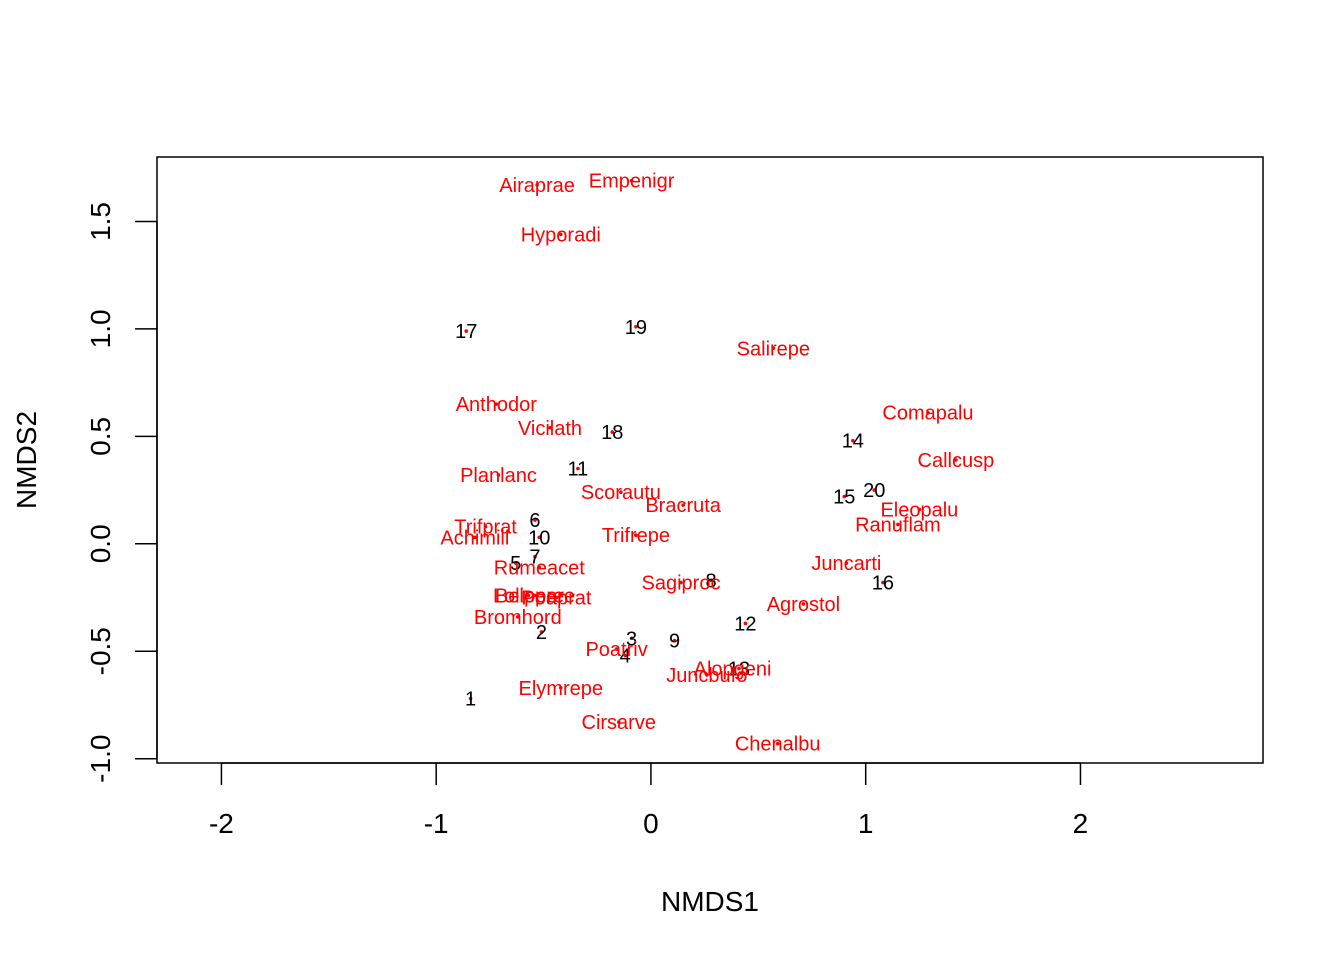 This screenshot has width=1344, height=960. I want to click on species-label: Bracruta, so click(683, 506).